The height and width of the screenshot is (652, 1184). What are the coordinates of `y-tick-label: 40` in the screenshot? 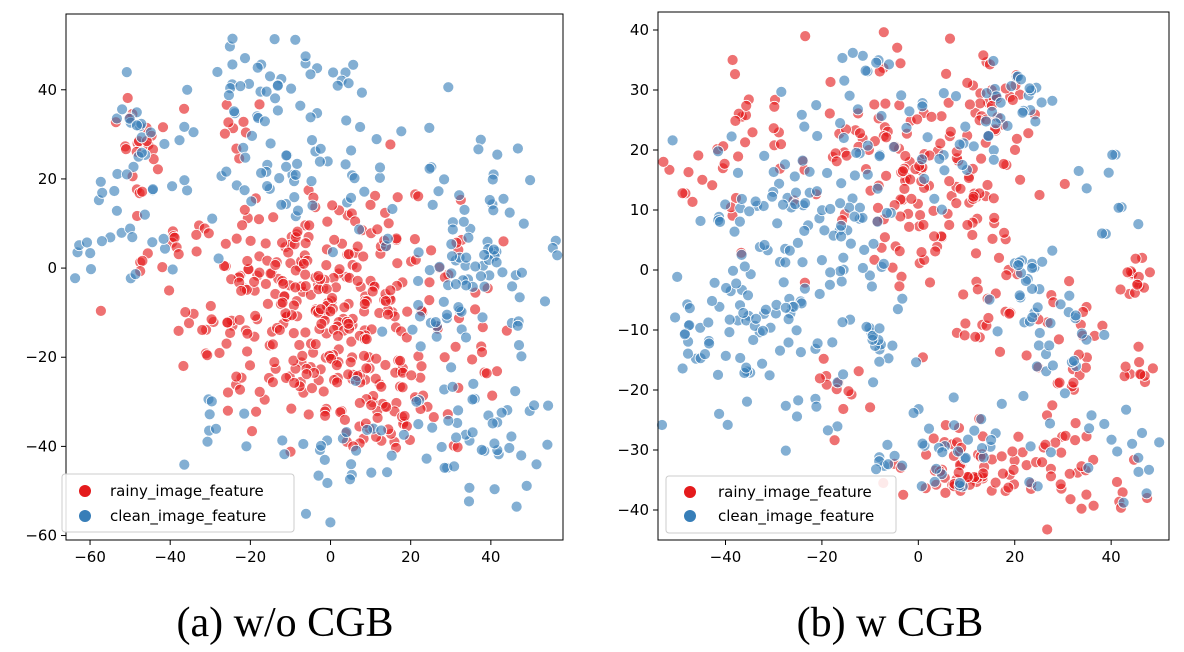 It's located at (639, 30).